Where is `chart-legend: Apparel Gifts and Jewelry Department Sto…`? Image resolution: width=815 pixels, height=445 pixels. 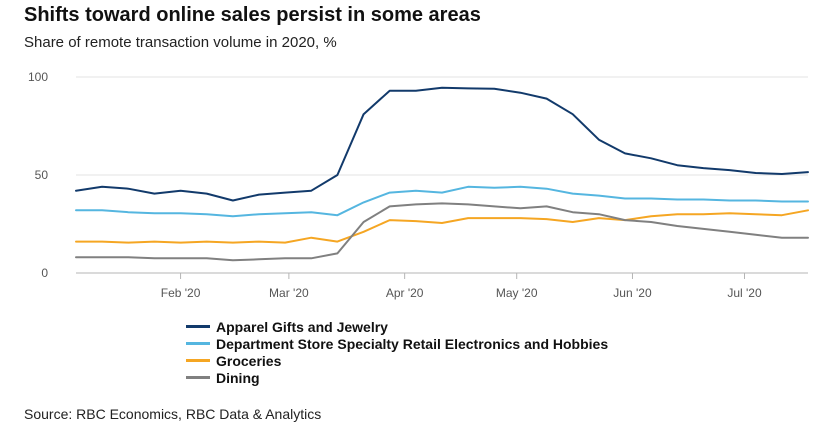 chart-legend: Apparel Gifts and Jewelry Department Sto… is located at coordinates (397, 352).